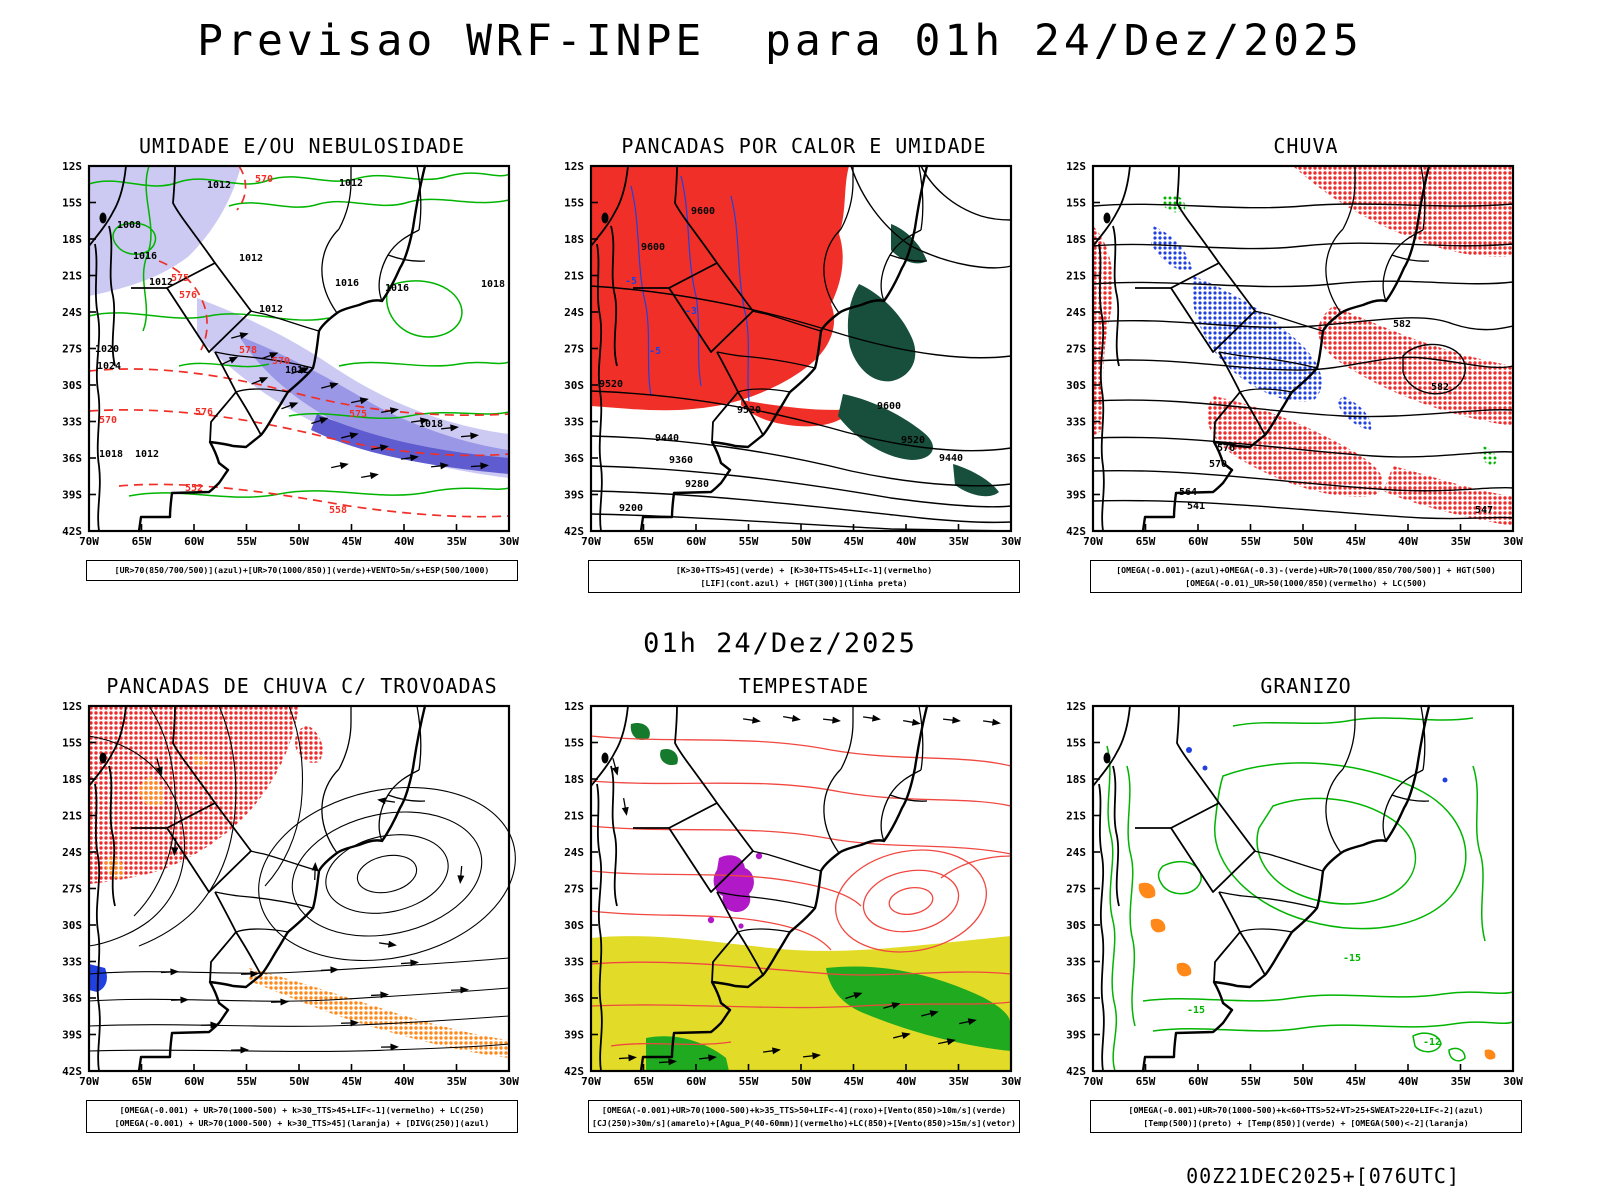  What do you see at coordinates (248, 350) in the screenshot?
I see `contour-value-label: 578` at bounding box center [248, 350].